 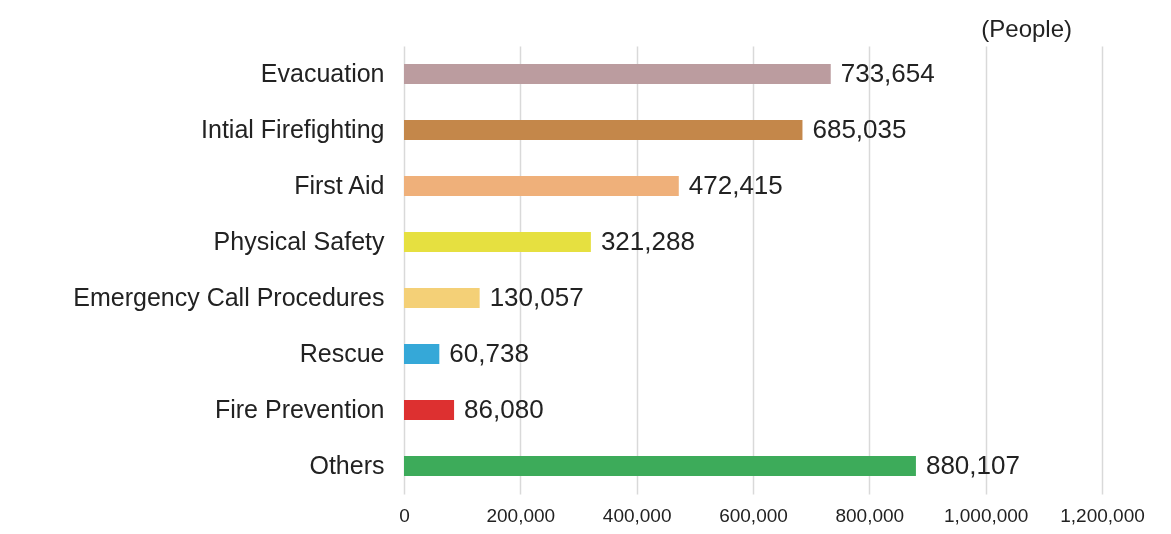 I want to click on x-tick-label: 800,000, so click(x=870, y=515).